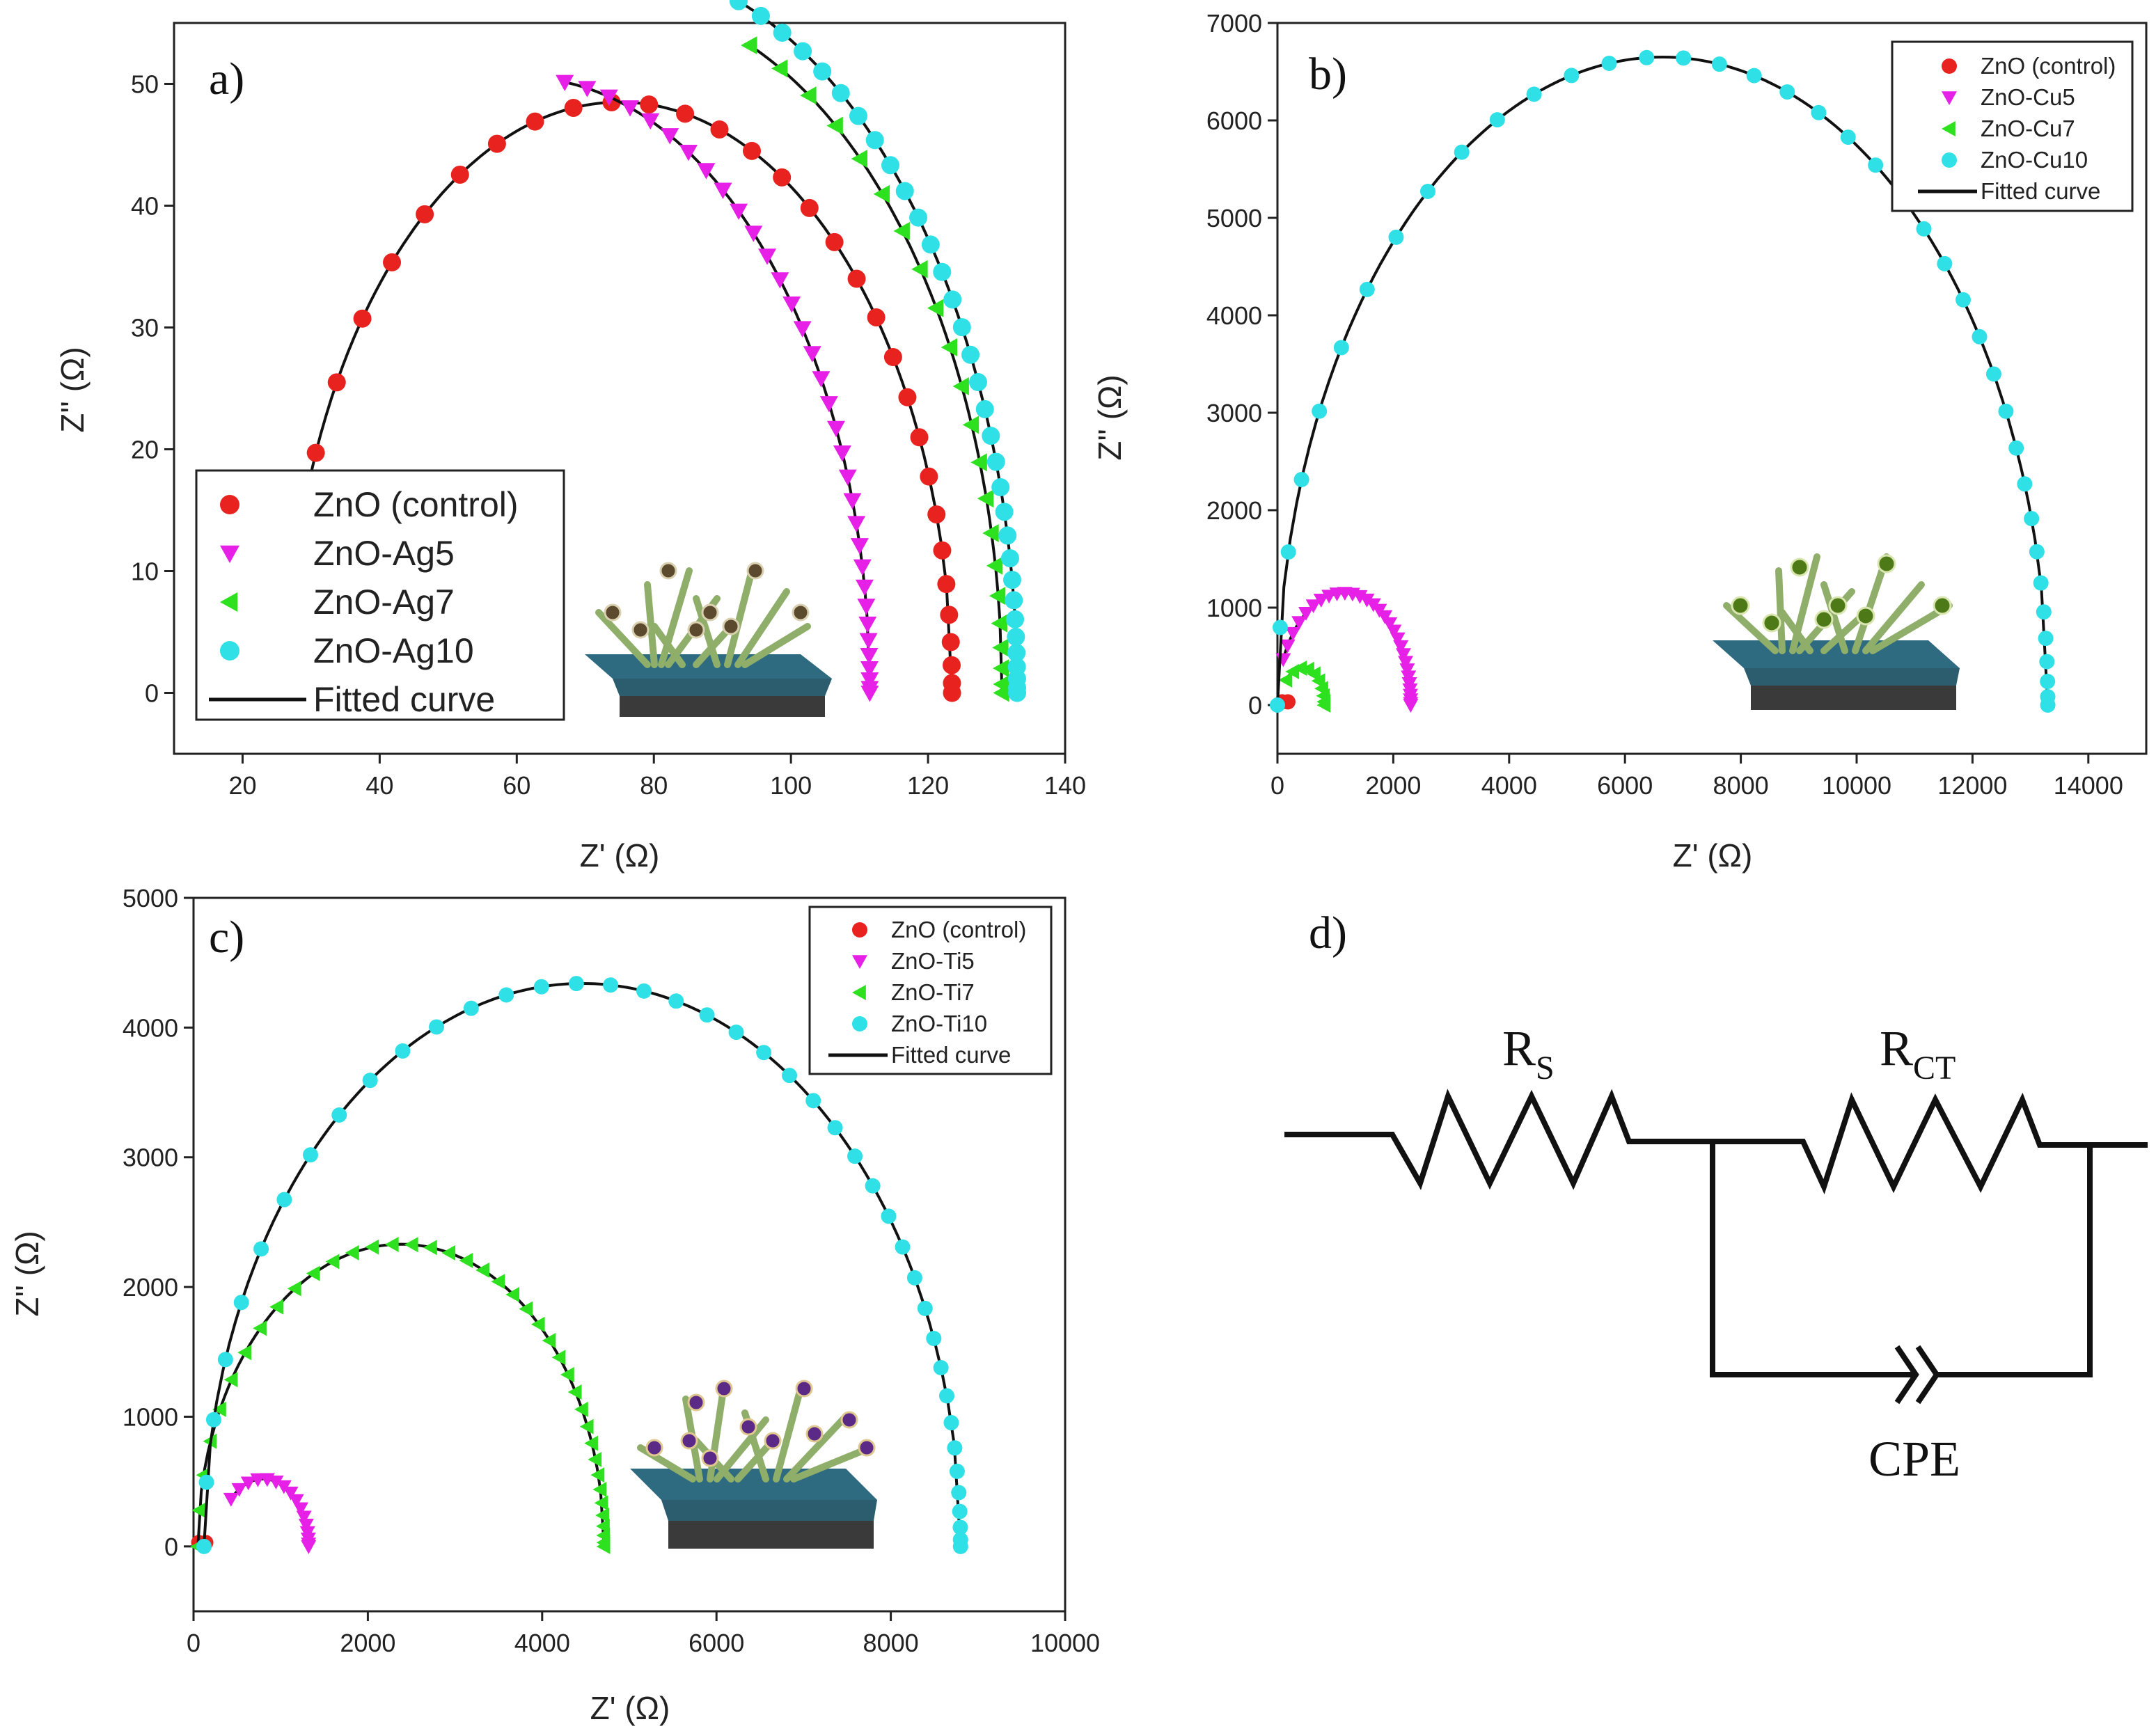  Describe the element at coordinates (150, 1416) in the screenshot. I see `y-tick-label: 1000` at that location.